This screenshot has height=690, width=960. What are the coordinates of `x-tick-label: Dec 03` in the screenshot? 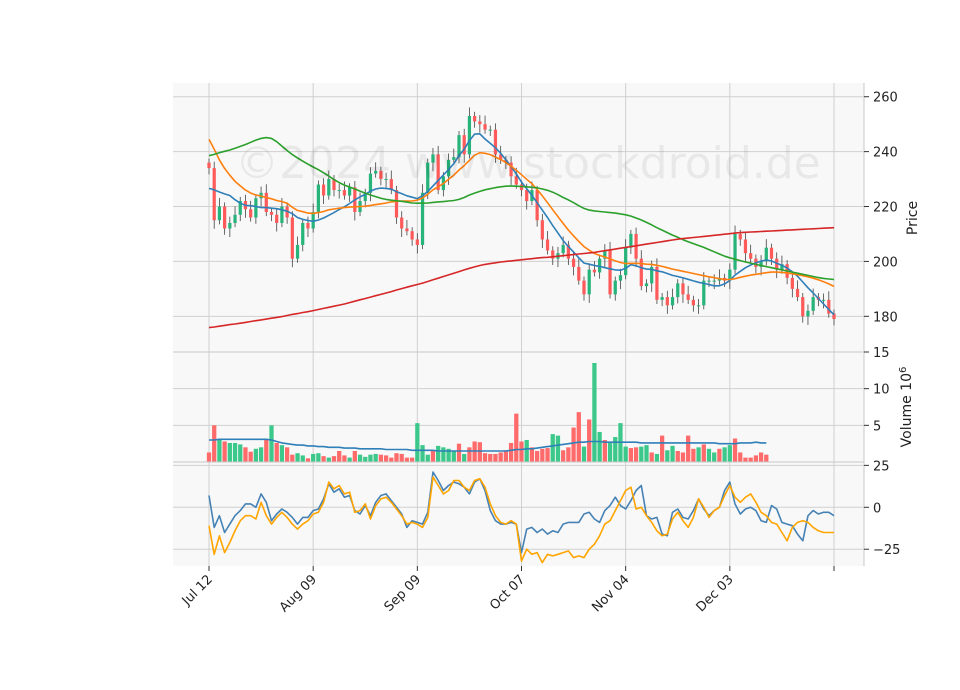 It's located at (715, 593).